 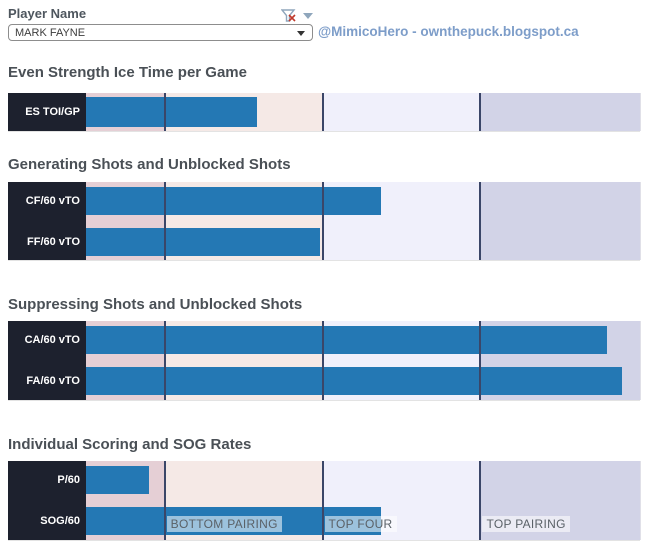 I want to click on bar-cf-60-vto, so click(x=233, y=201).